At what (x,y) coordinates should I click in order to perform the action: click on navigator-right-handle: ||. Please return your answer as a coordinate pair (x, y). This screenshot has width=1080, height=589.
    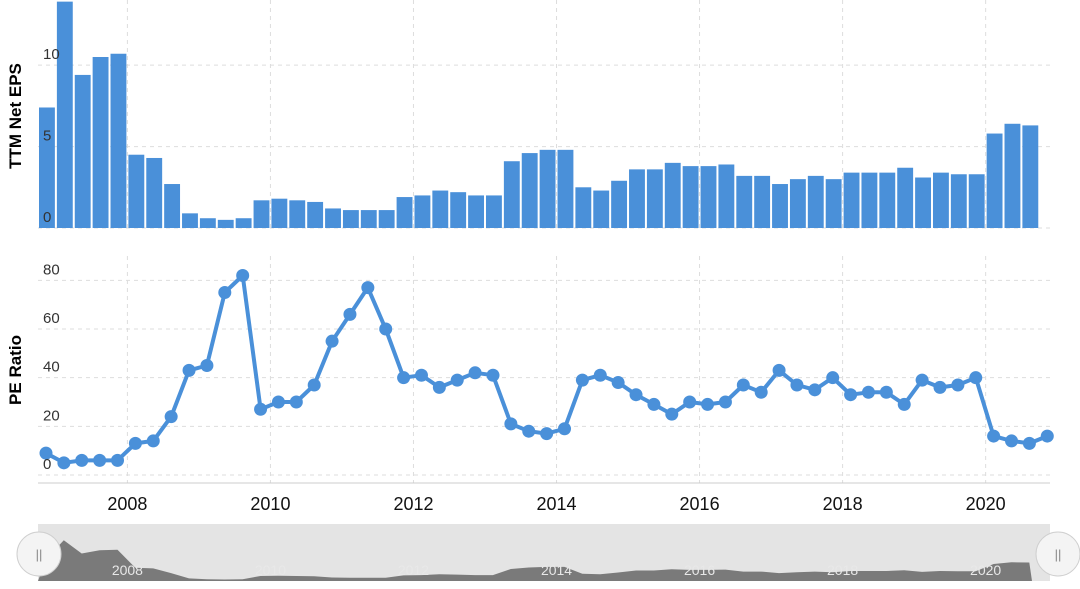
    Looking at the image, I should click on (1057, 554).